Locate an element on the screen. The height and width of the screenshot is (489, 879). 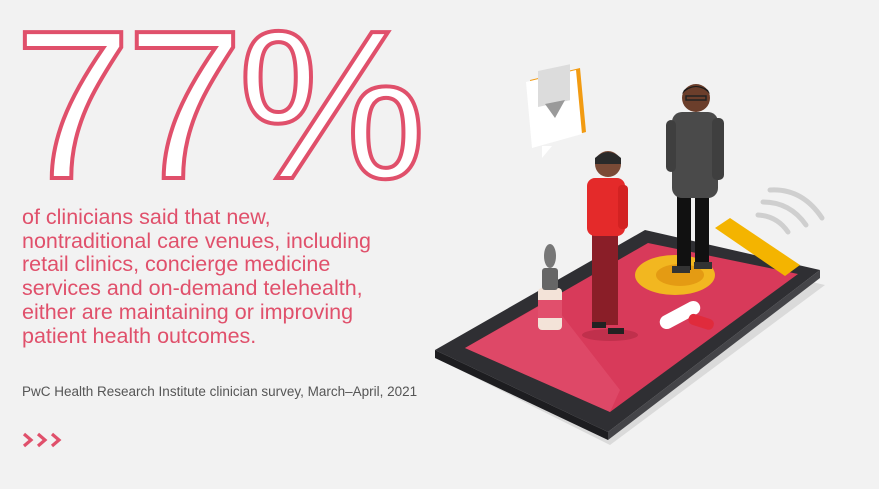
description-line: either are maintaining or improving is located at coordinates (188, 311).